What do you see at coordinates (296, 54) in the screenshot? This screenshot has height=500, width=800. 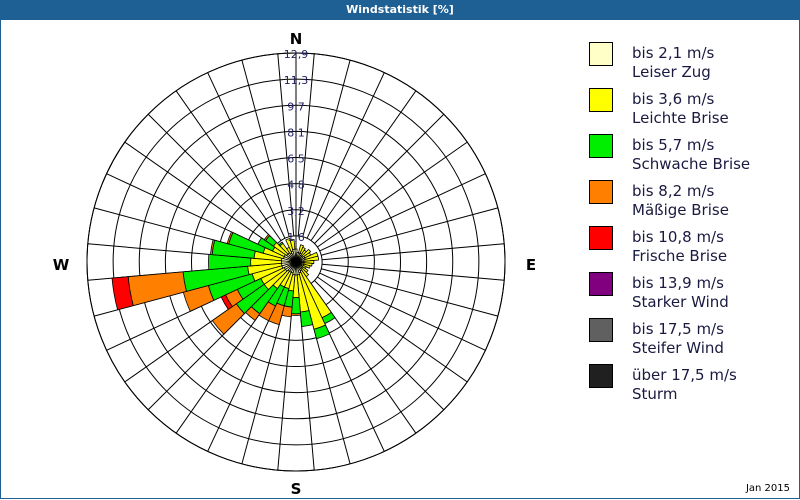 I see `radial-tick-label: 12,9` at bounding box center [296, 54].